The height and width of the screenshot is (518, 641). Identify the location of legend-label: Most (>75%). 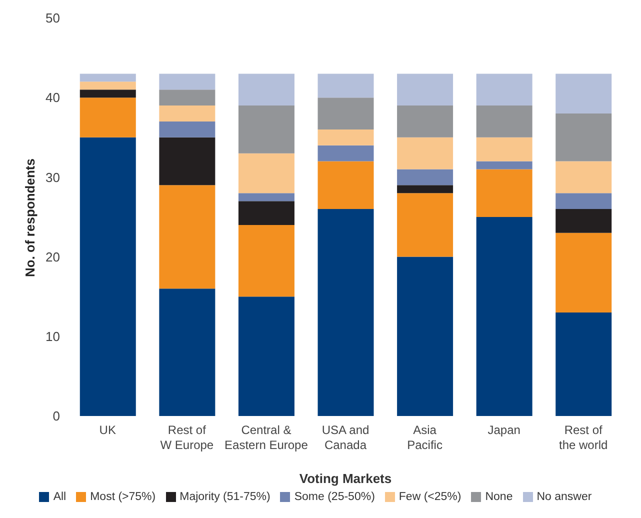
(123, 497).